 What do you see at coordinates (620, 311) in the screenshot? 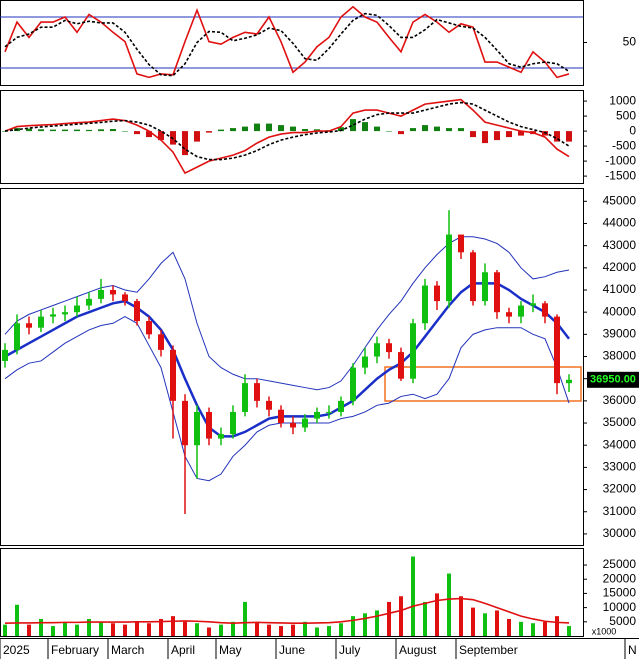
I see `y-tick-label: 40000` at bounding box center [620, 311].